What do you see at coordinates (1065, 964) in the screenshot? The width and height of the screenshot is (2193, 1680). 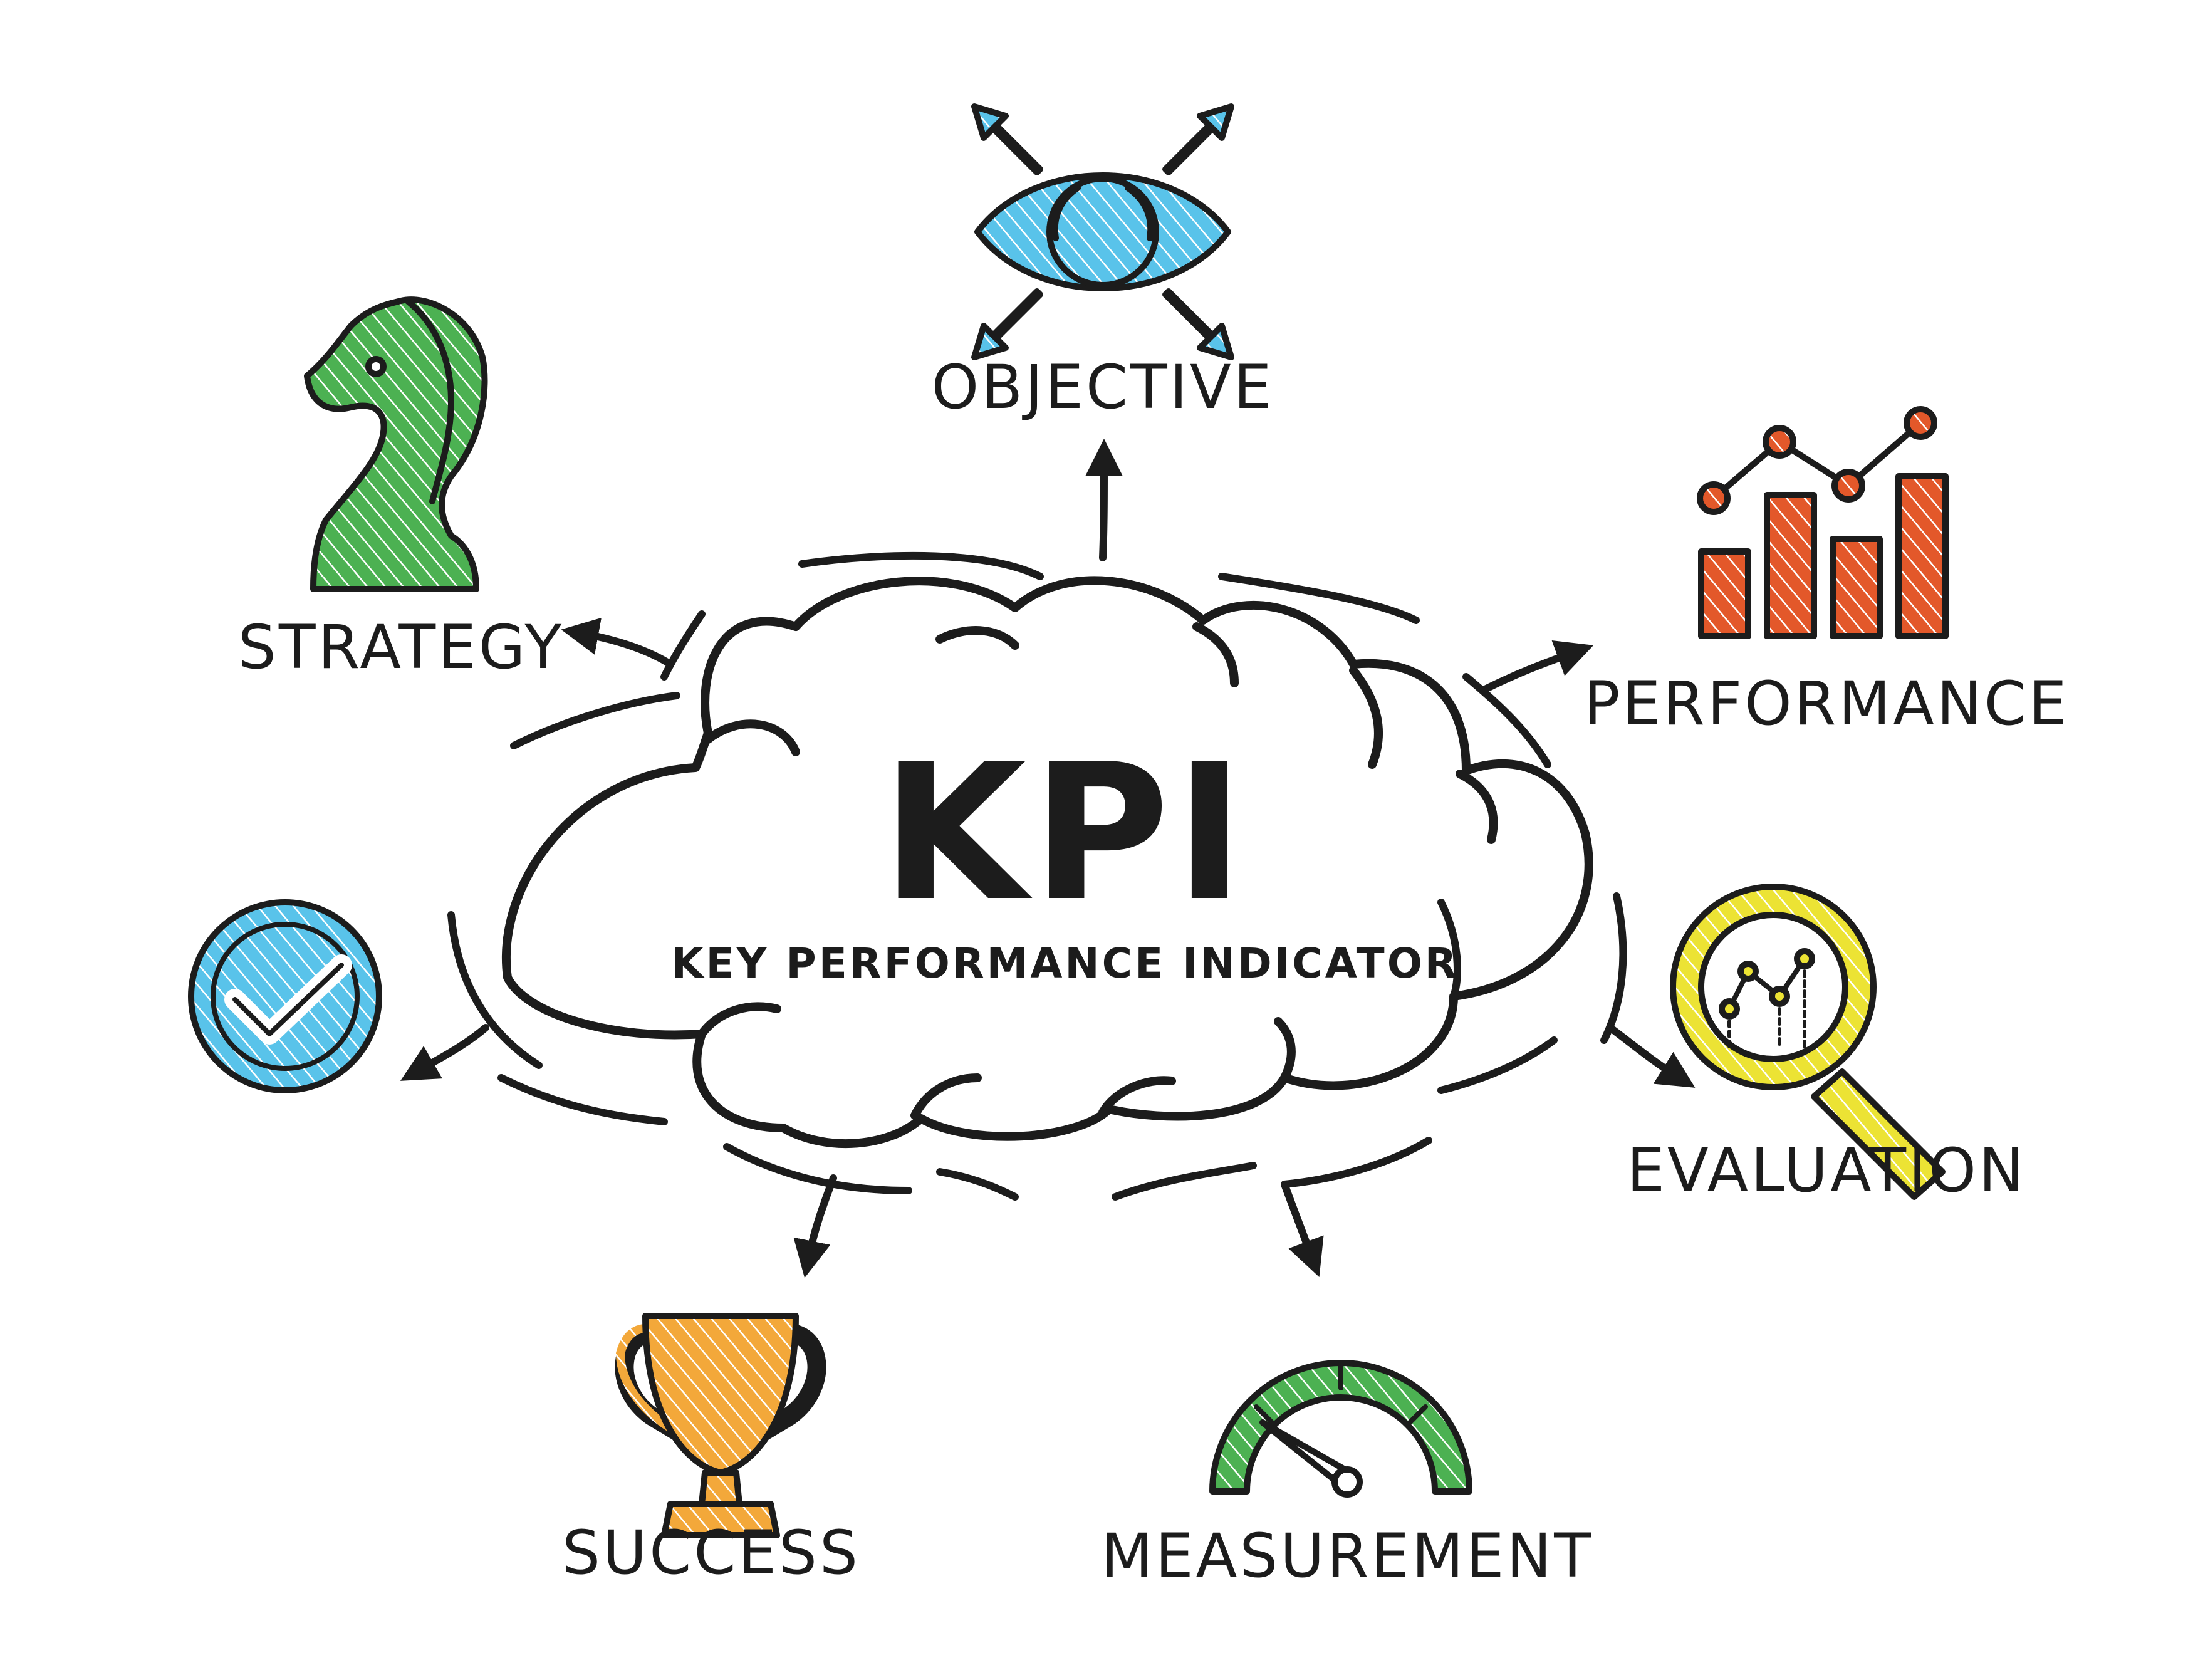 I see `kpi-subtitle: KEY PERFORMANCE INDICATOR` at bounding box center [1065, 964].